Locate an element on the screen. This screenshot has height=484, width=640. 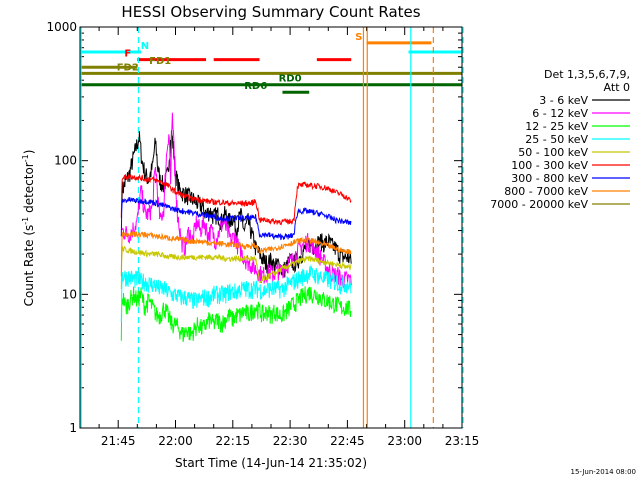
y-axis-label: Count Rate (s-1 detector-1) is located at coordinates (28, 228).